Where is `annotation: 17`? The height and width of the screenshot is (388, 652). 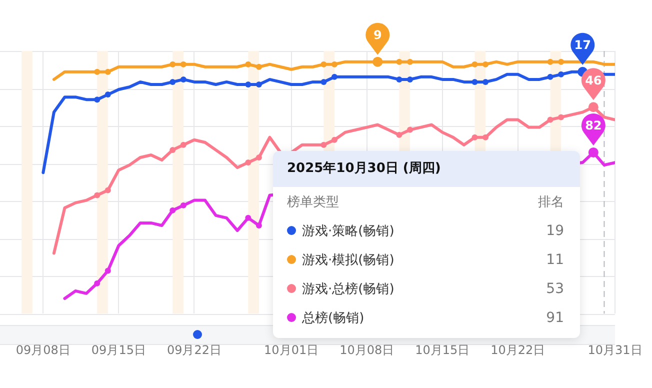
annotation: 17 is located at coordinates (582, 45).